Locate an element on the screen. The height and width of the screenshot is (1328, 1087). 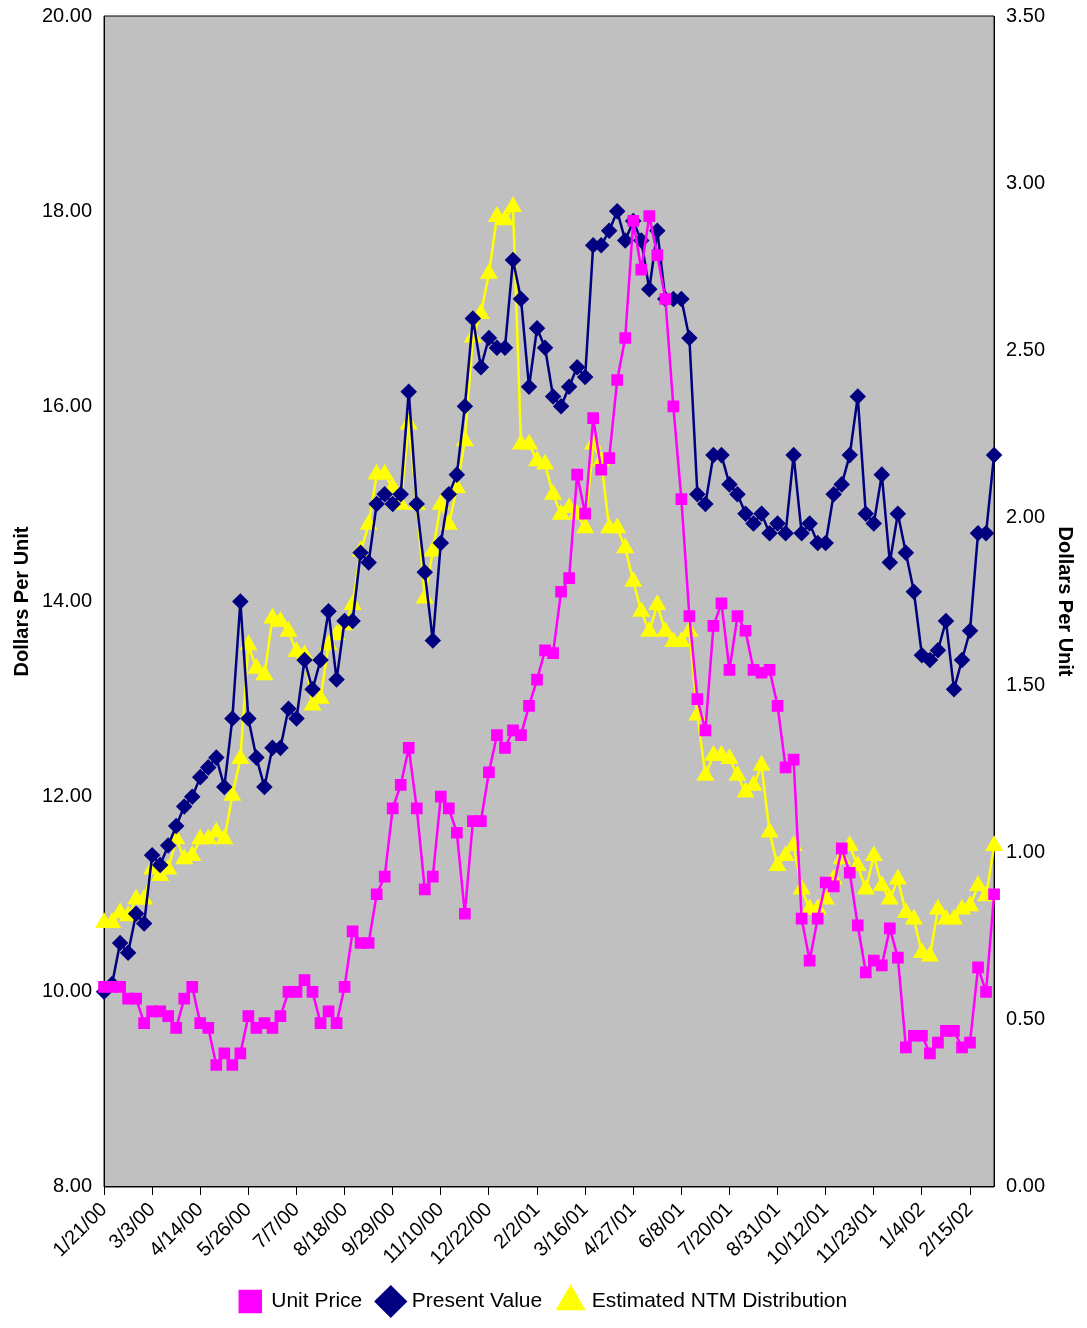
y2-tick-label: 1.00 is located at coordinates (1026, 850).